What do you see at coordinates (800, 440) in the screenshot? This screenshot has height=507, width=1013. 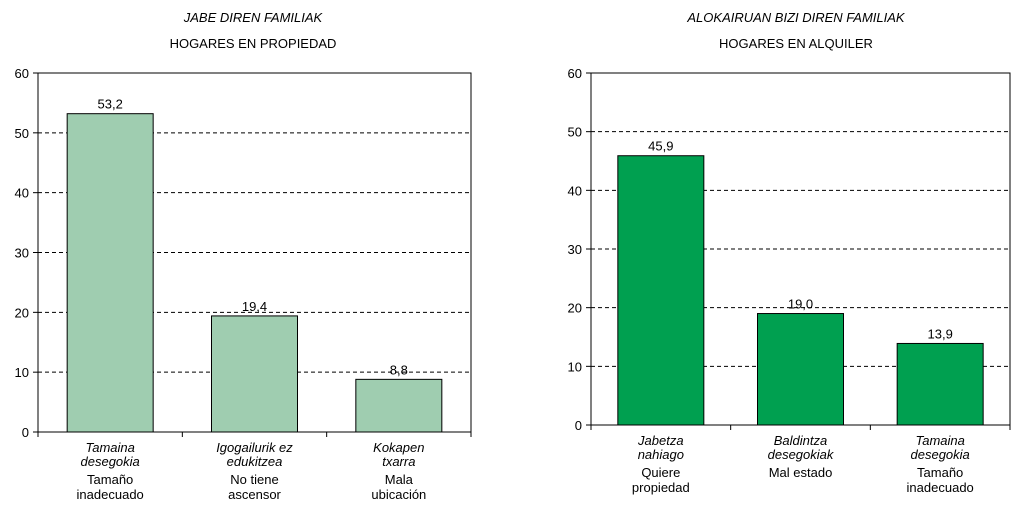 I see `category-label-basque: Baldintza` at bounding box center [800, 440].